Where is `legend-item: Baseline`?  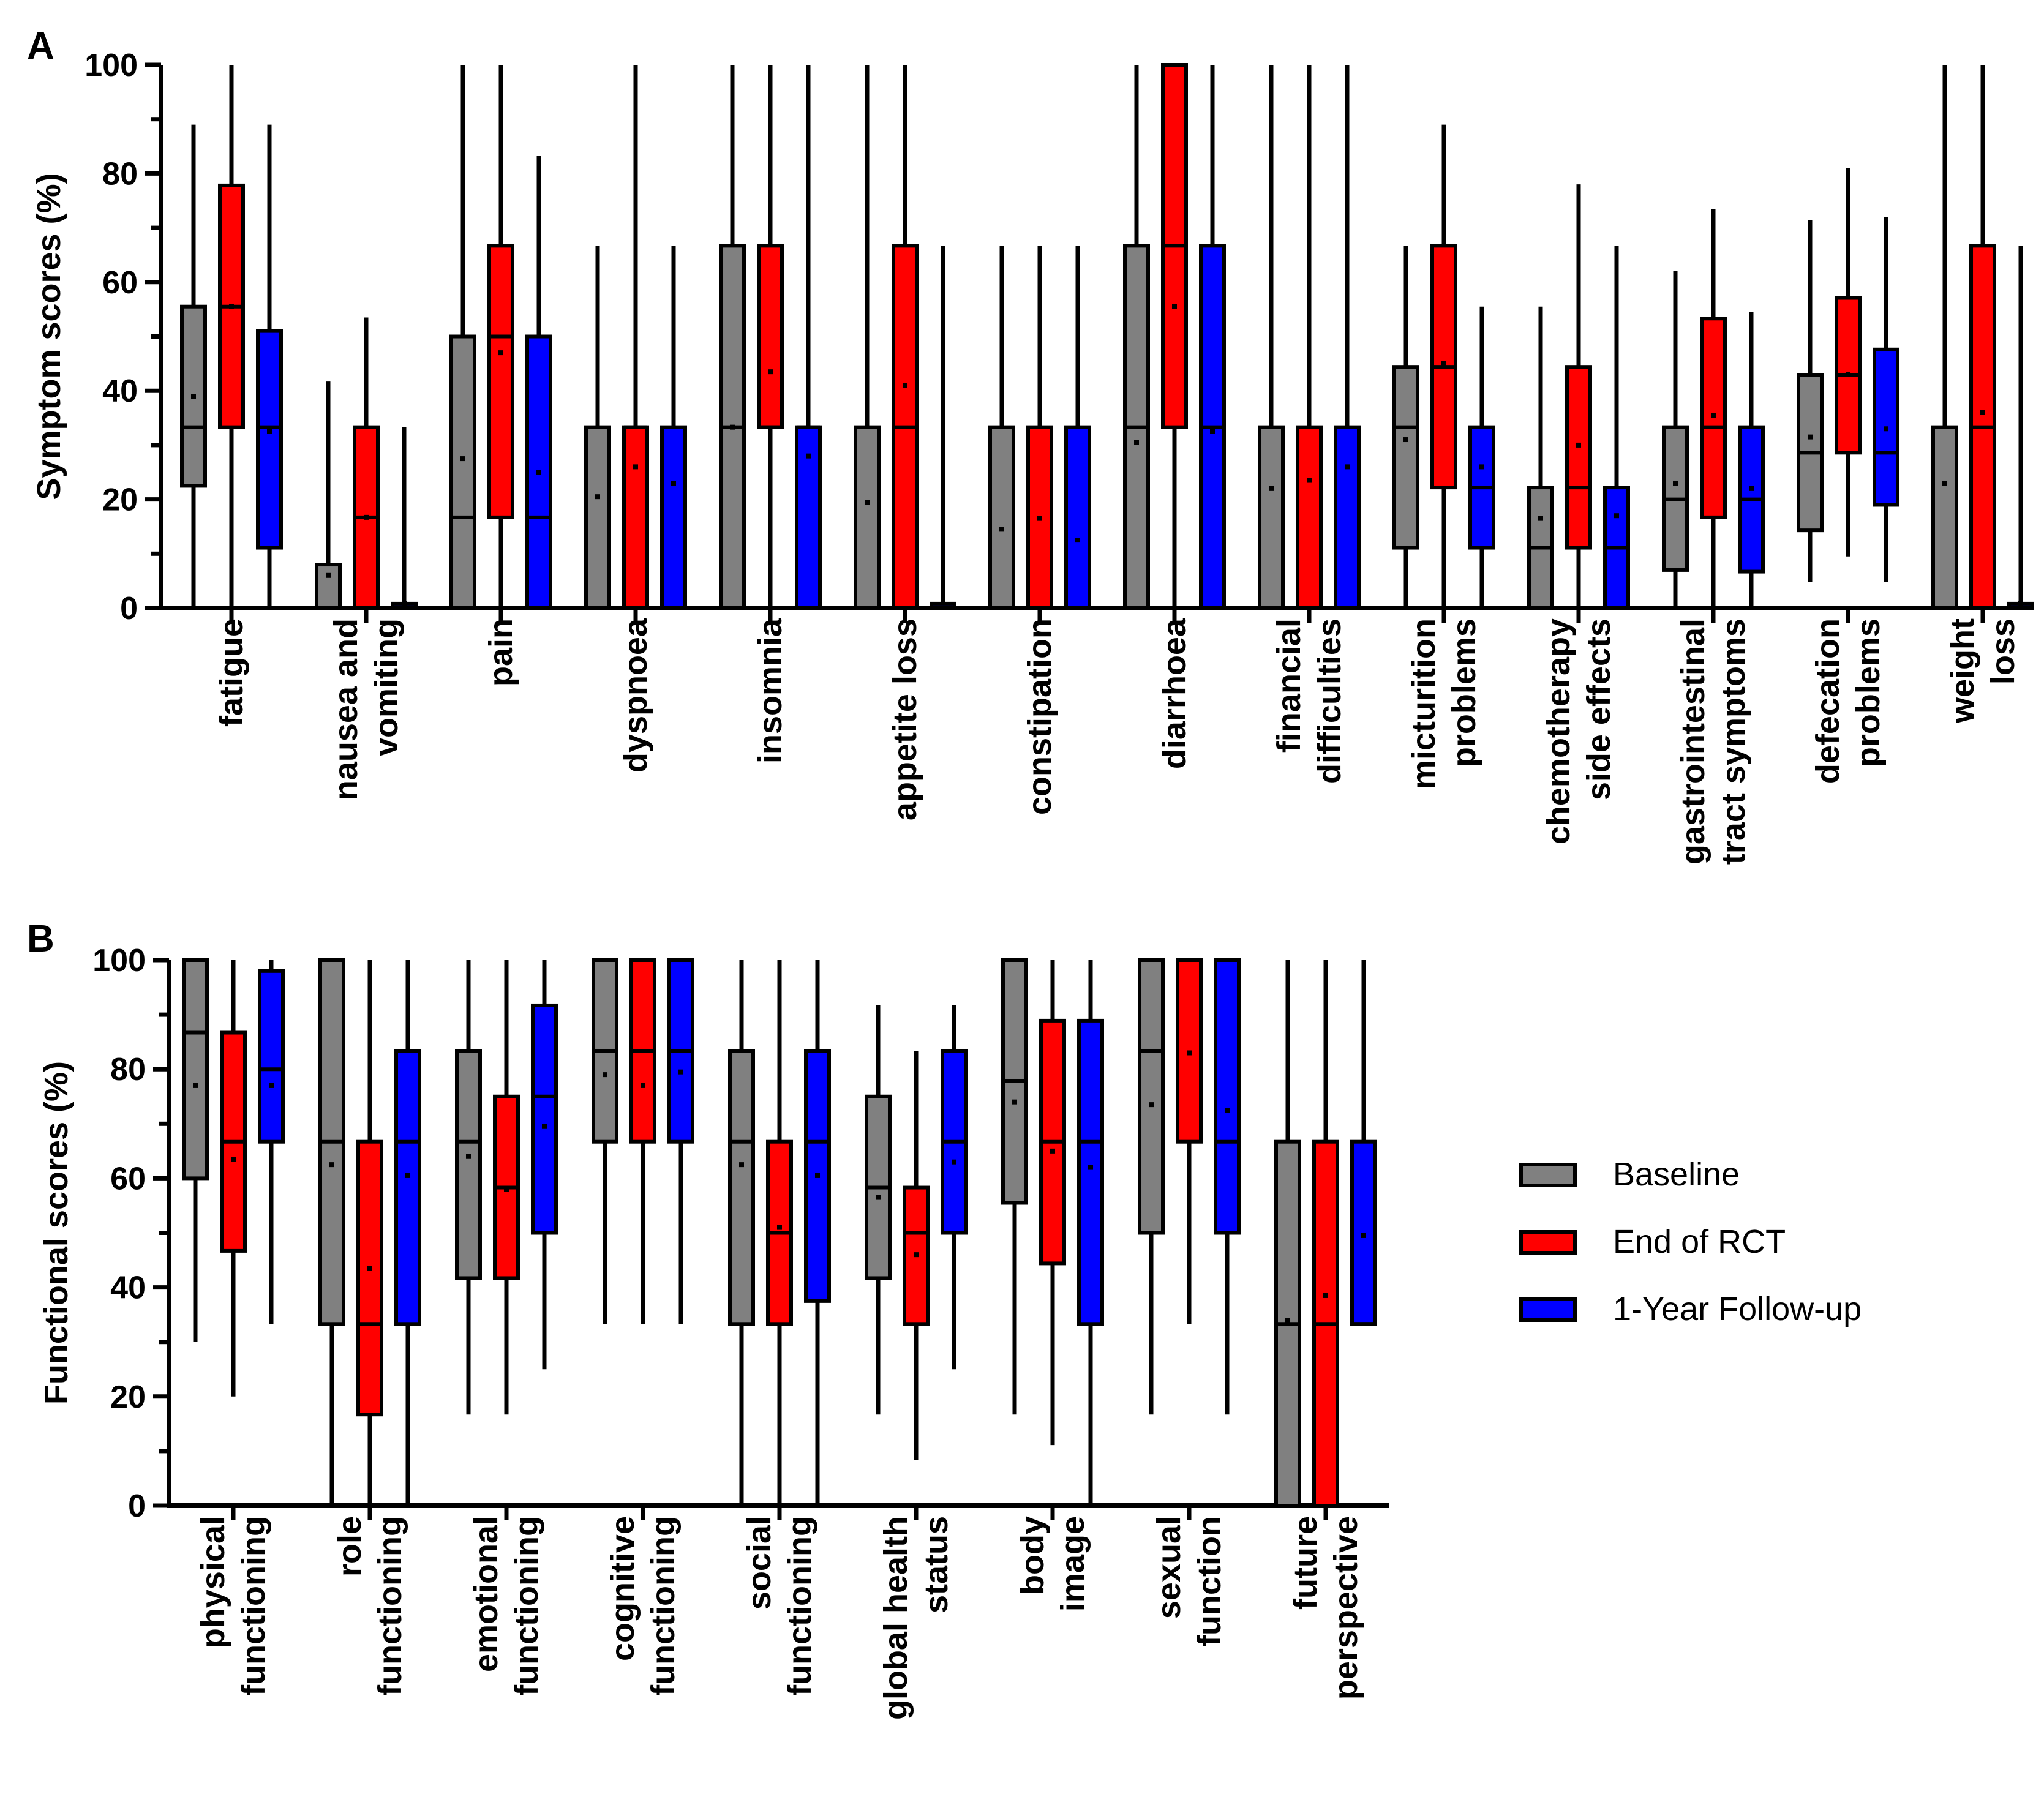
legend-item: Baseline is located at coordinates (1629, 1174).